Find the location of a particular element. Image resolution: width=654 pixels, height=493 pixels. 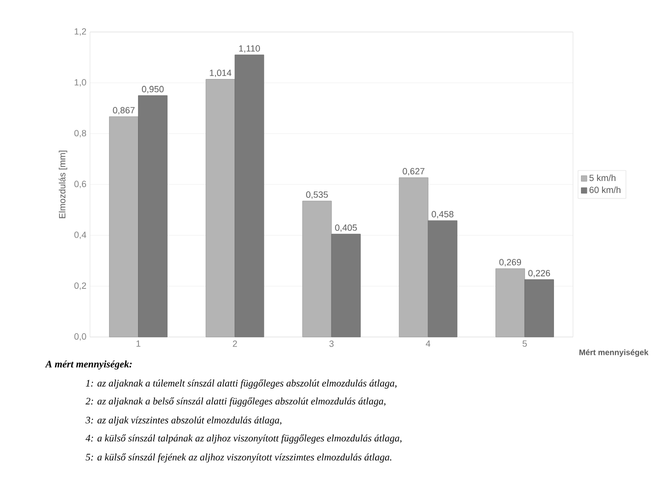

text: 5: a külső sínszál fejének az aljhoz viszonyított vízszimtes elmozdulás átlaga. is located at coordinates (239, 458).